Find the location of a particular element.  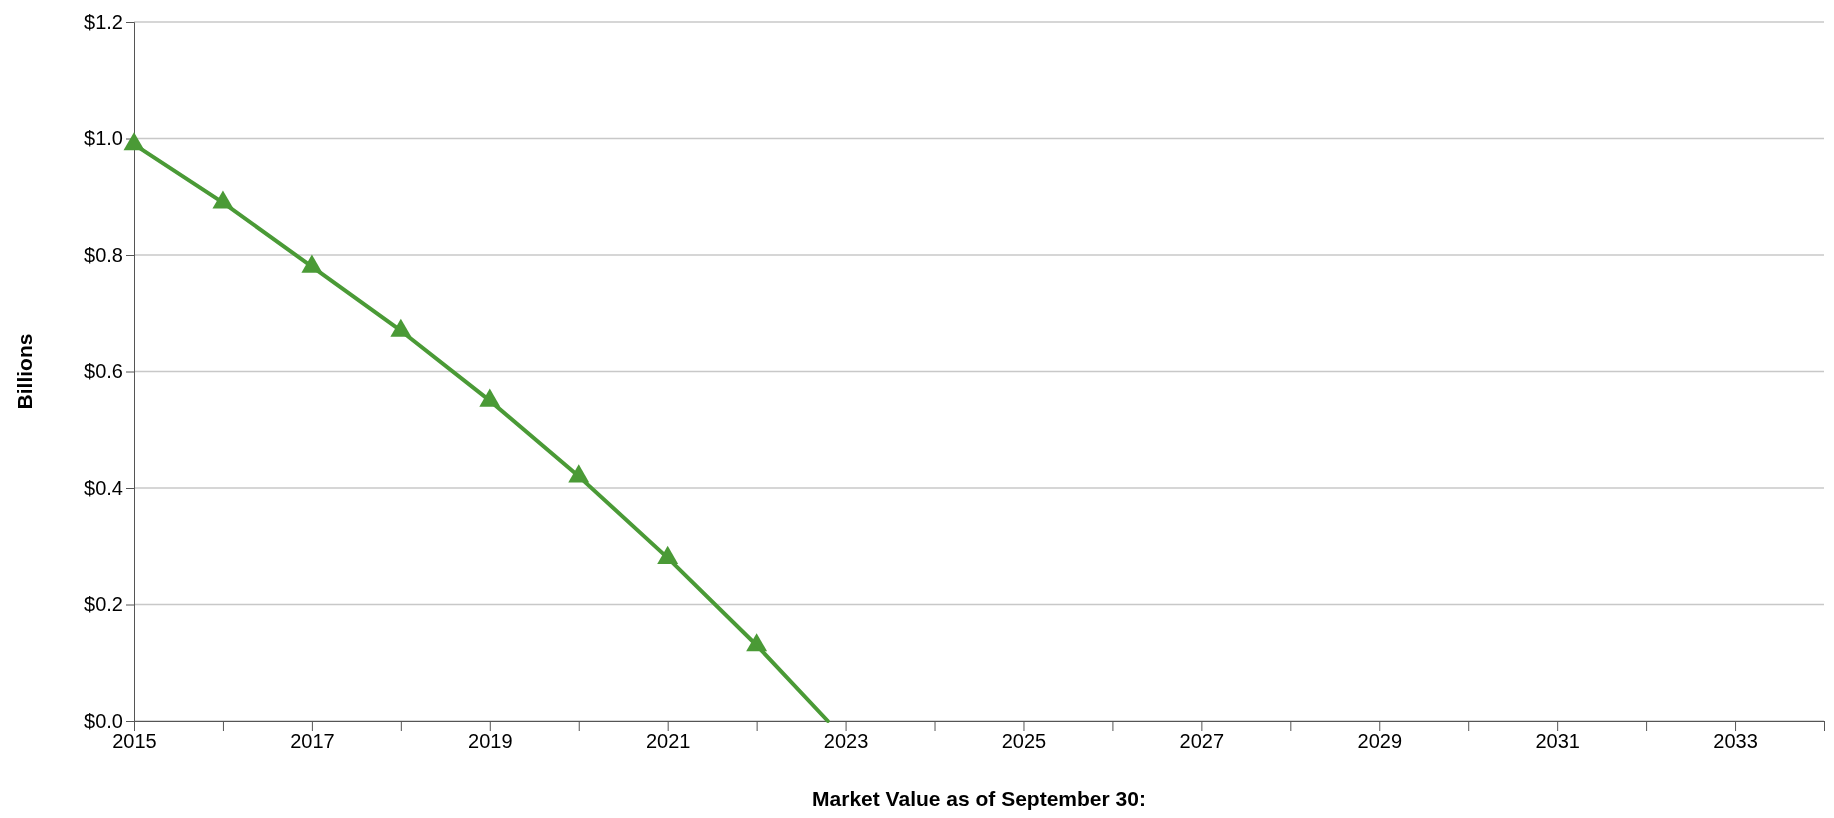

x-tick-label: 2027 is located at coordinates (1202, 741).